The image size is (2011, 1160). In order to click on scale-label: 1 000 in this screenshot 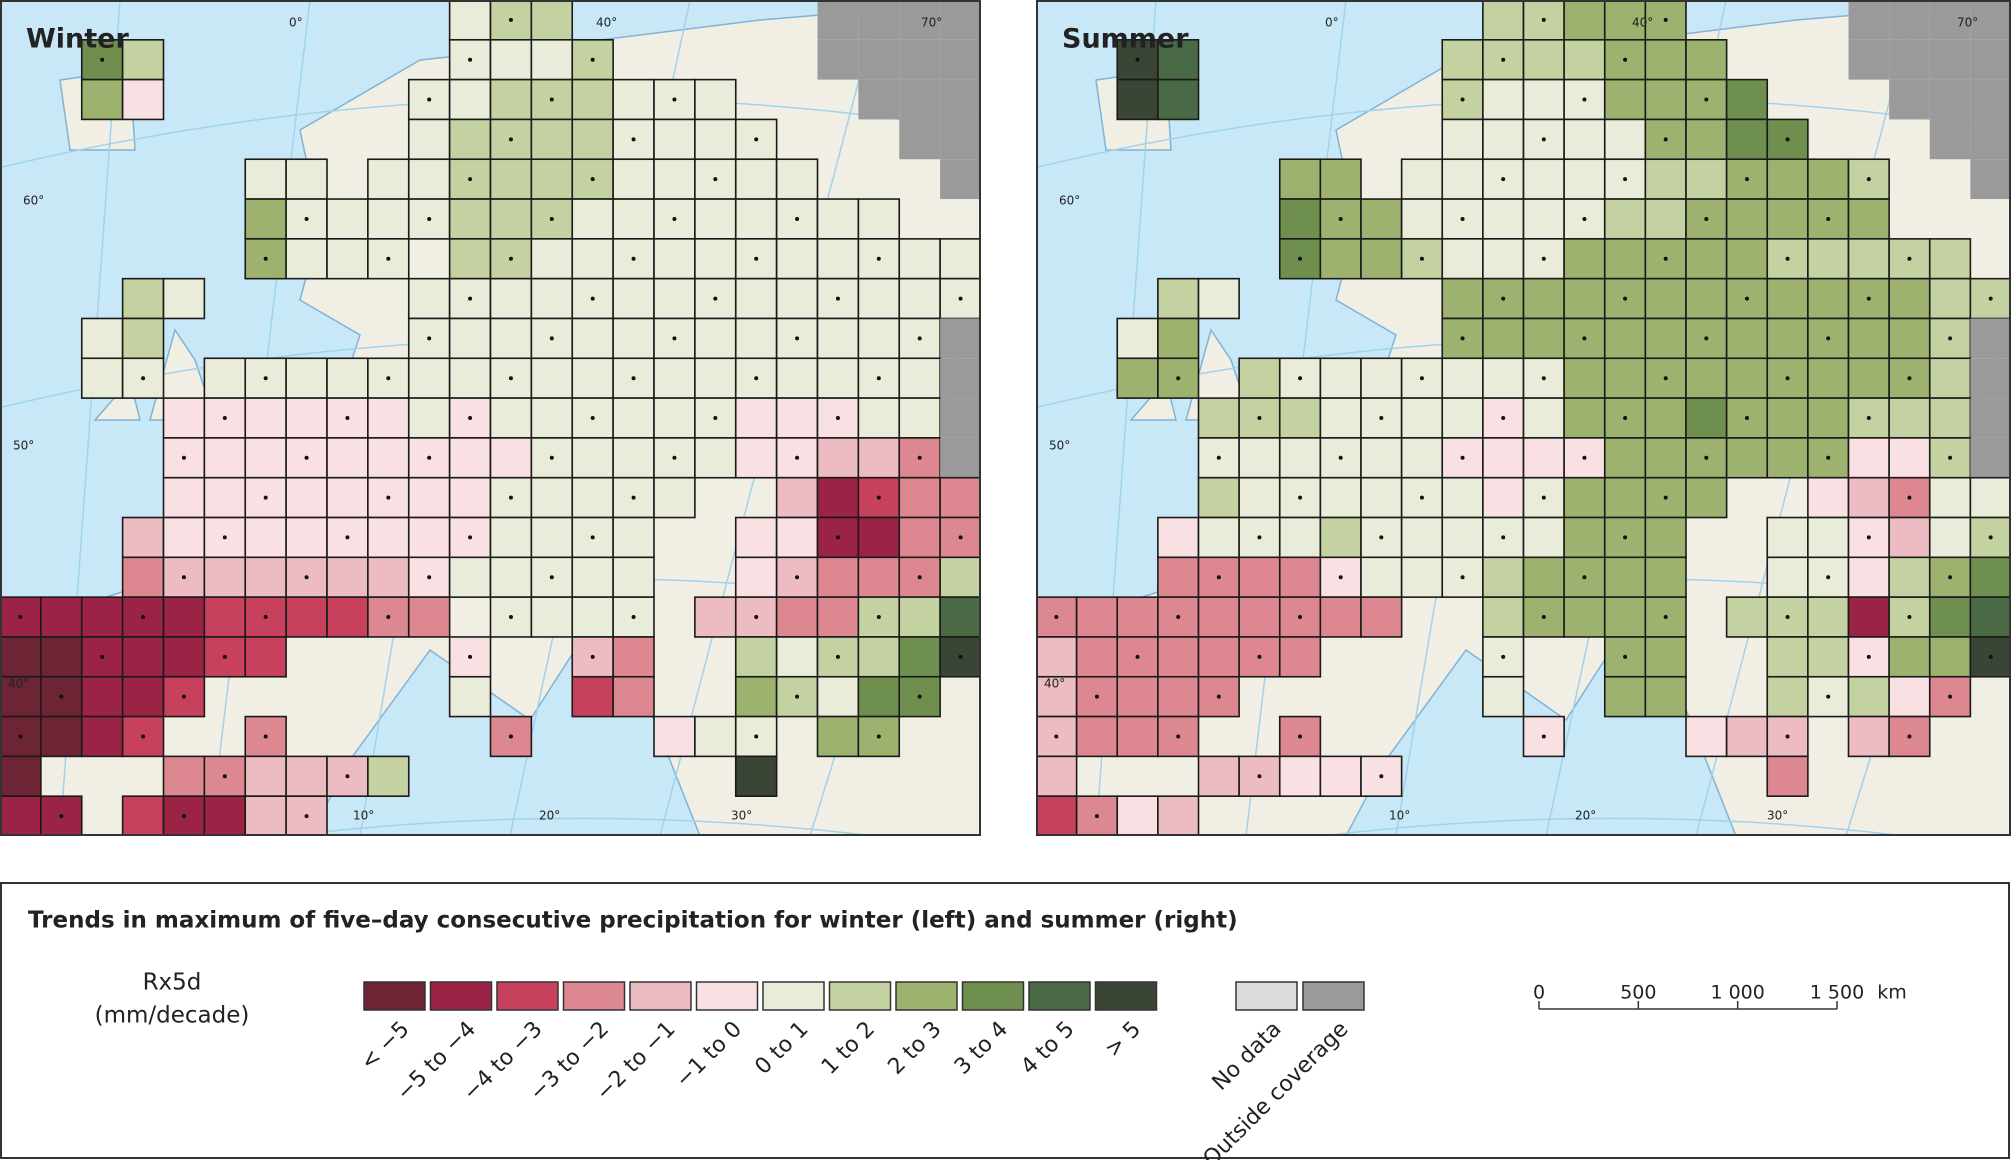, I will do `click(1737, 993)`.